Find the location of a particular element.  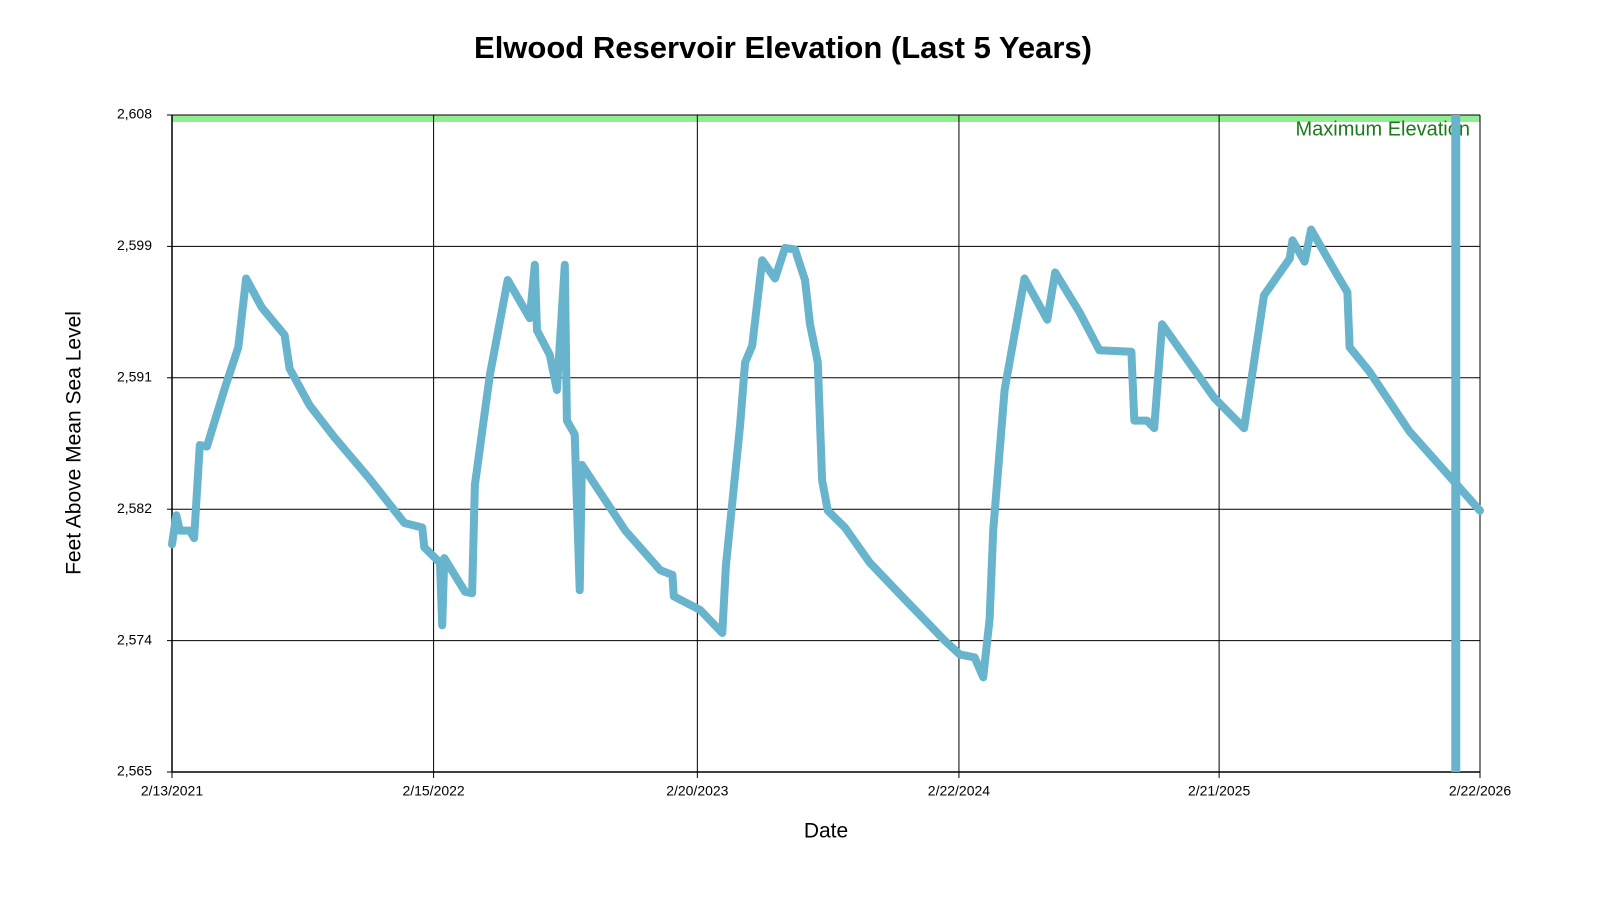

y-tick-label: 2,574 is located at coordinates (134, 639).